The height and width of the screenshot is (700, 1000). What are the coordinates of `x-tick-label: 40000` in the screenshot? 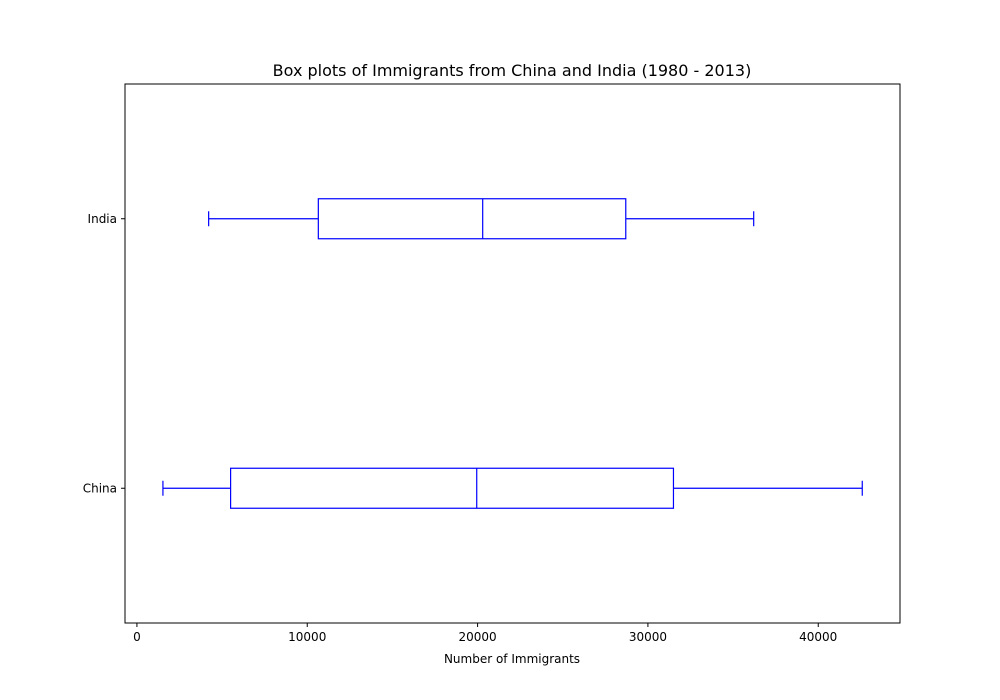 It's located at (818, 637).